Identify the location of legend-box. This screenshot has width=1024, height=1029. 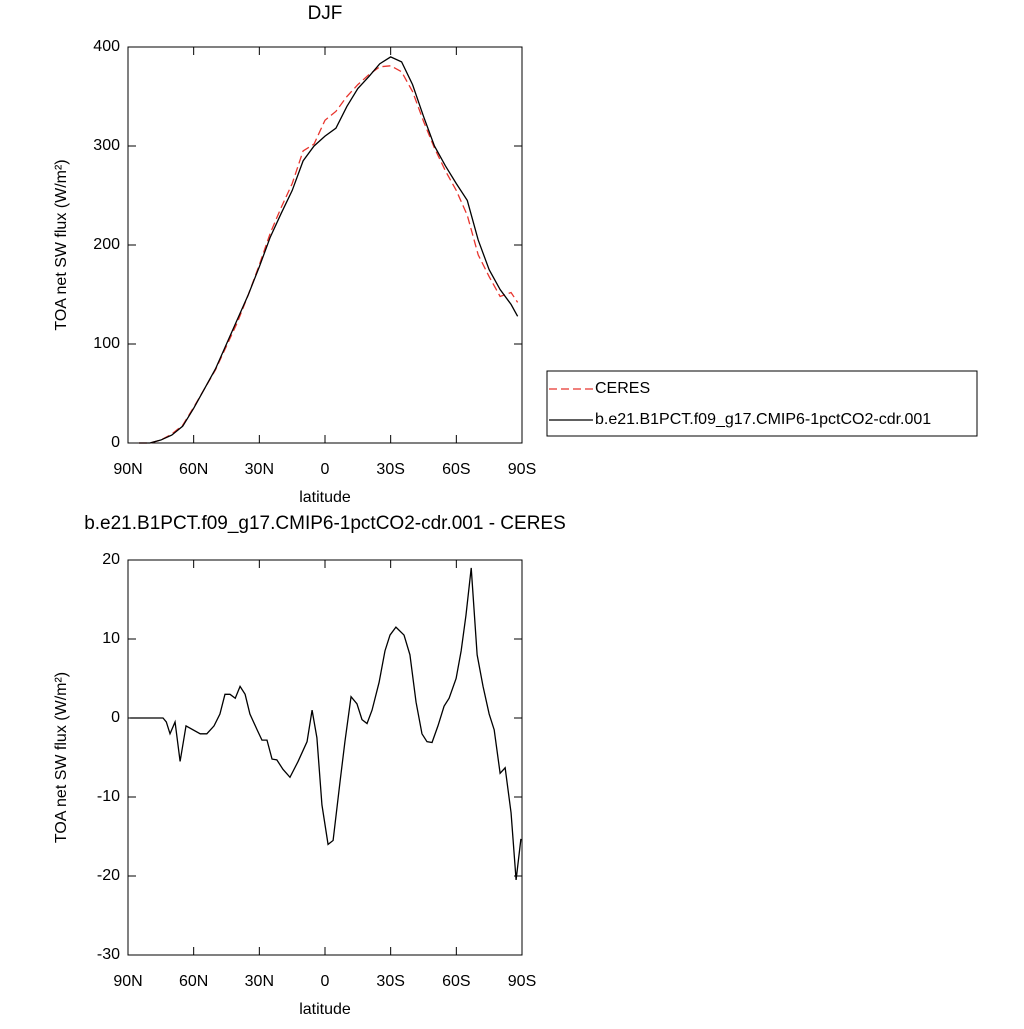
(762, 403).